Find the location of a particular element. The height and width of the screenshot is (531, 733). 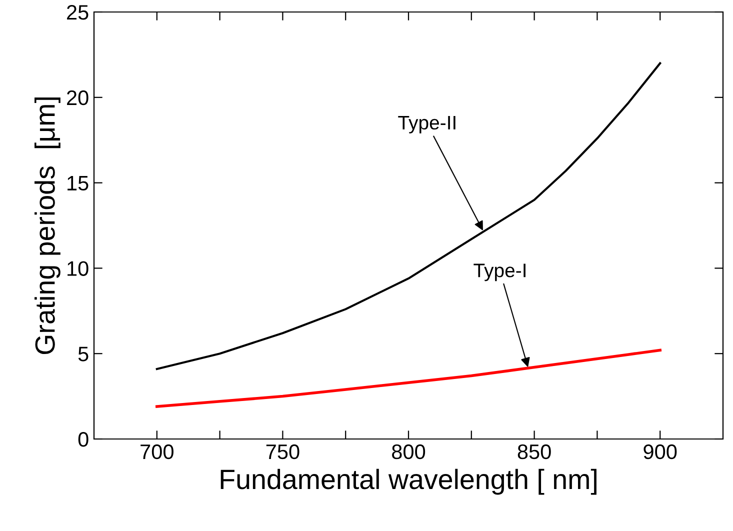

y-axis-title: Grating periods [μm] is located at coordinates (47, 226).